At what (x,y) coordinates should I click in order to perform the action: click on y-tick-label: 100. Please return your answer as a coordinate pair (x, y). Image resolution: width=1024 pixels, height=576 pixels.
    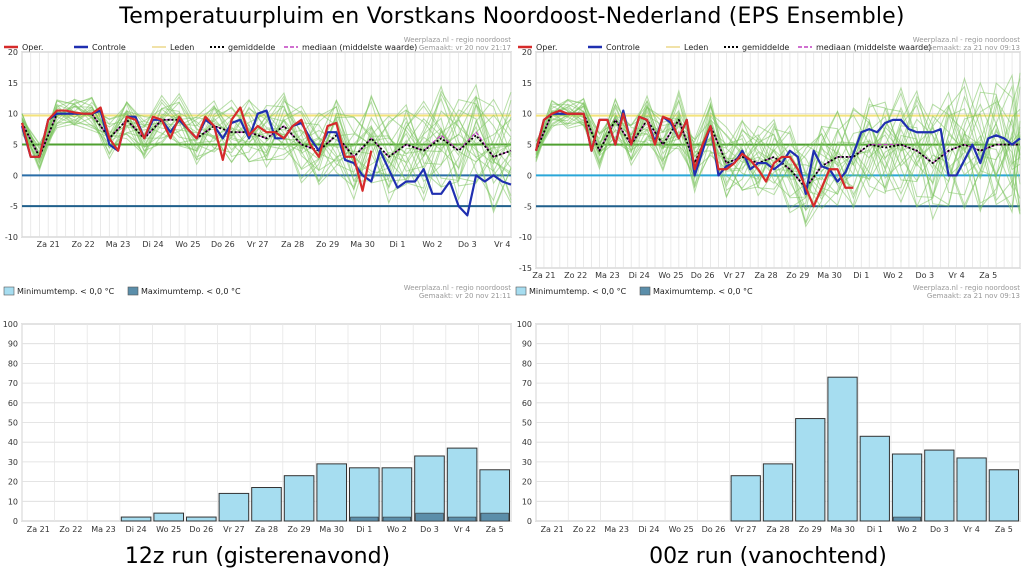
    Looking at the image, I should click on (10, 324).